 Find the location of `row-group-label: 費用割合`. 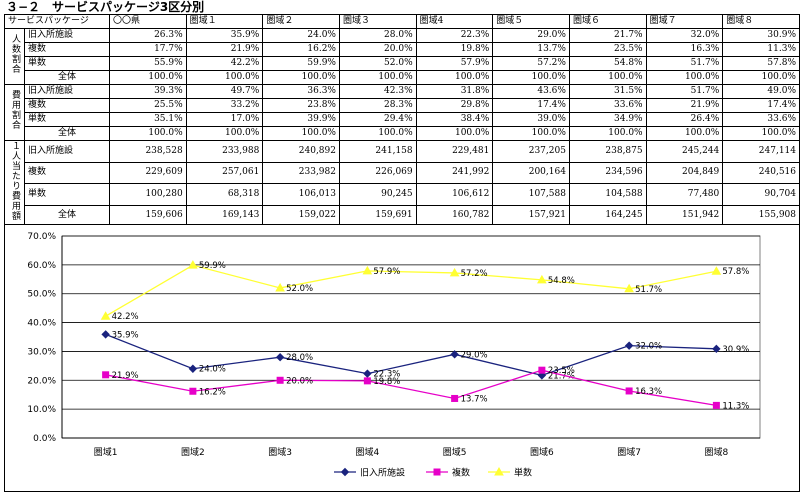

row-group-label: 費用割合 is located at coordinates (14, 112).